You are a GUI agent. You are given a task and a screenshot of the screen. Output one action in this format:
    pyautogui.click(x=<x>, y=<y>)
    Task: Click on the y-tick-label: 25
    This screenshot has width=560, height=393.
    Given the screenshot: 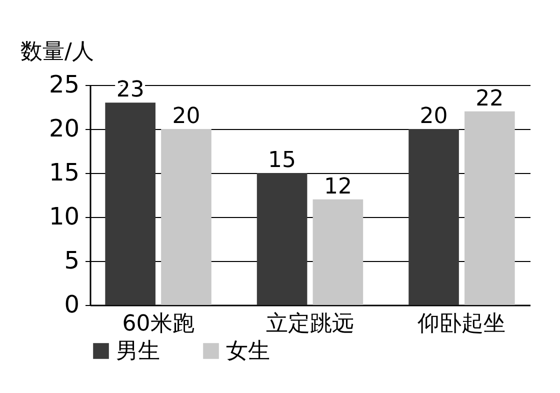 What is the action you would take?
    pyautogui.click(x=64, y=84)
    